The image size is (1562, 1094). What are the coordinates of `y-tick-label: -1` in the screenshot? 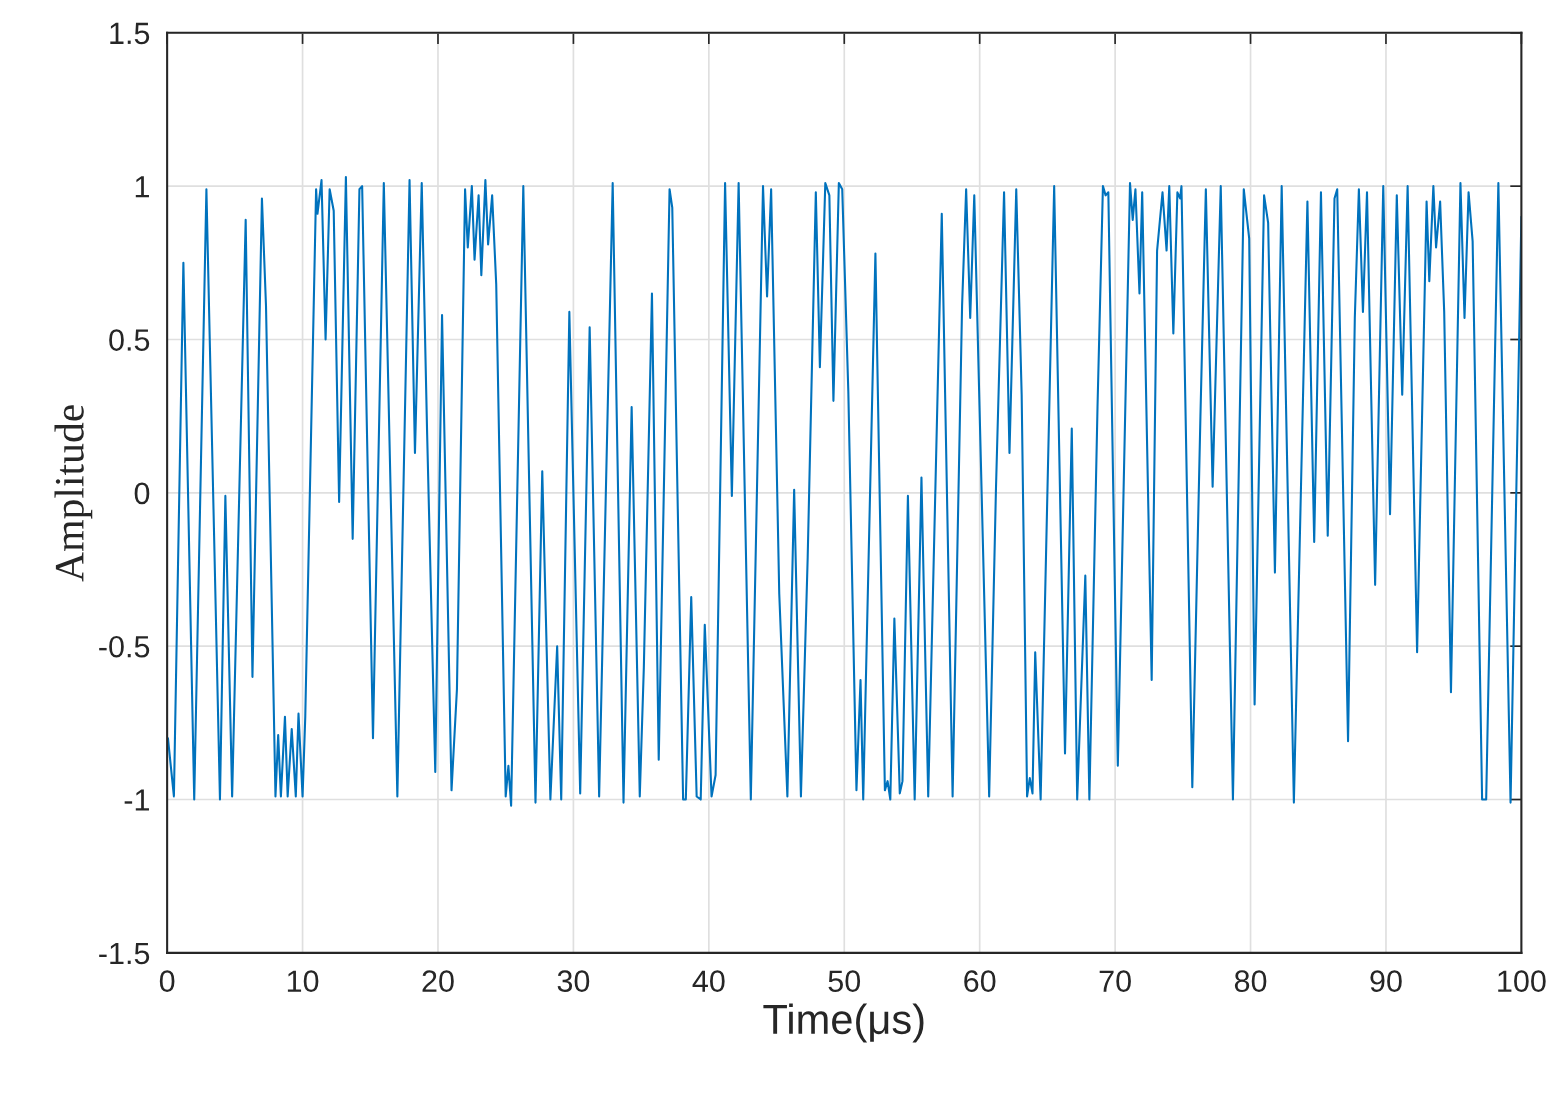 It's located at (136, 800).